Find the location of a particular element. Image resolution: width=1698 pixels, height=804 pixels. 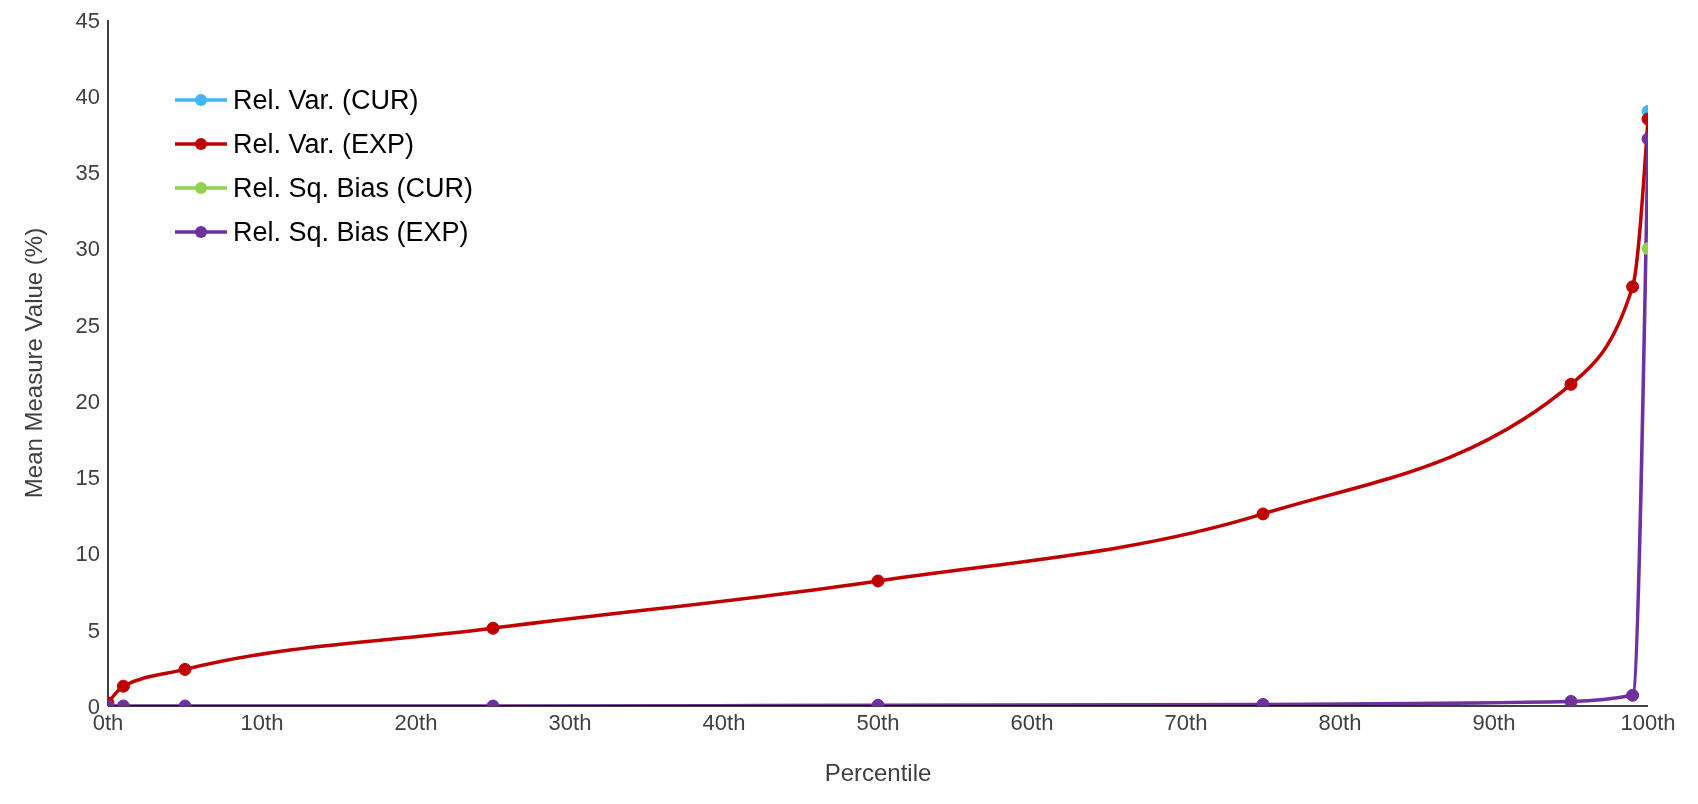

x-tick-label: 90th is located at coordinates (1494, 722).